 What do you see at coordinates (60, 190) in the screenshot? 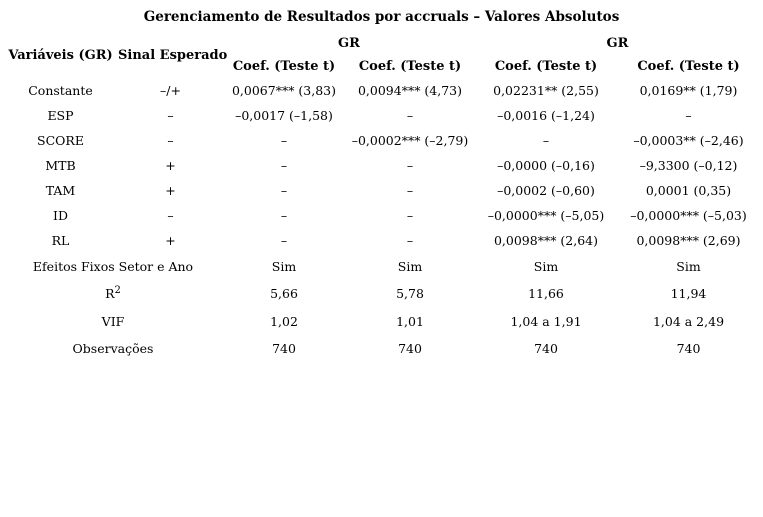
I see `variable-label: TAM` at bounding box center [60, 190].